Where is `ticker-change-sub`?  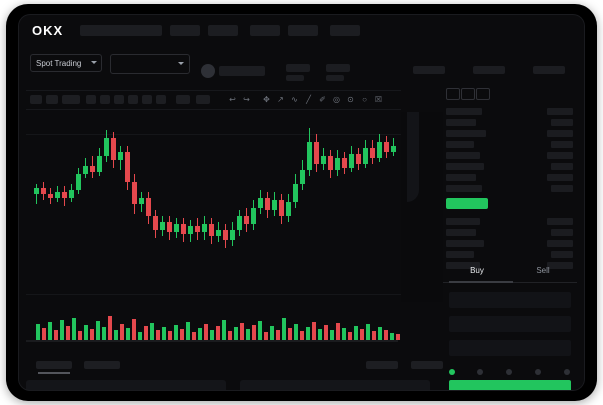
ticker-change-sub is located at coordinates (335, 78).